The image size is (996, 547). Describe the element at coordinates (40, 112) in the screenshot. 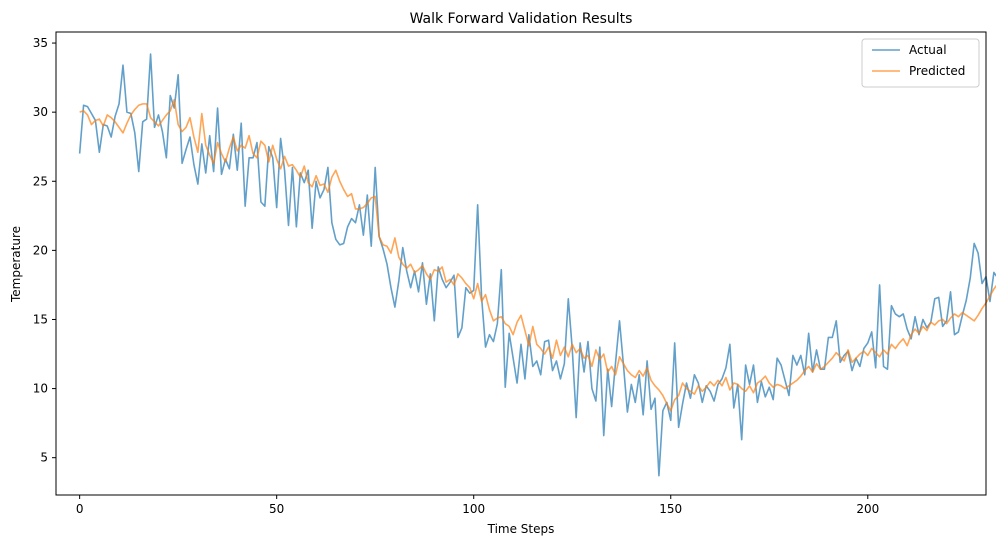

I see `y-tick-label: 30` at that location.